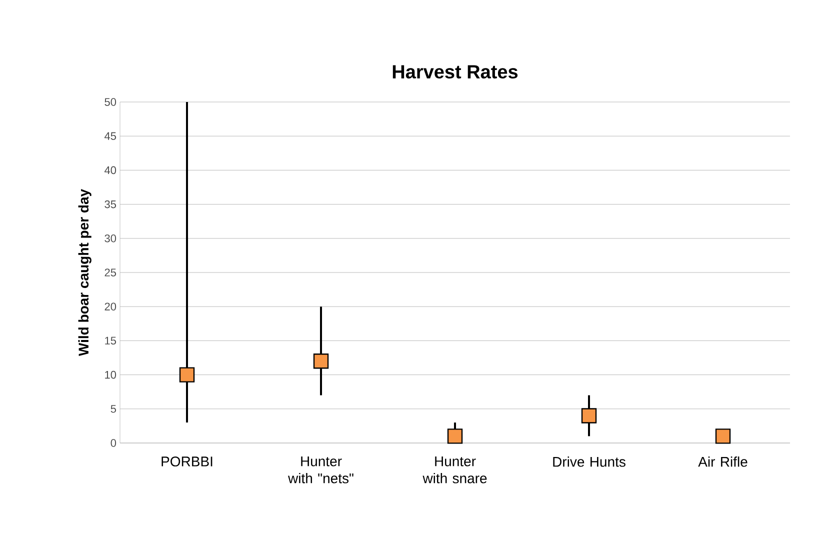  I want to click on x-tick-label: Drive Hunts, so click(589, 461).